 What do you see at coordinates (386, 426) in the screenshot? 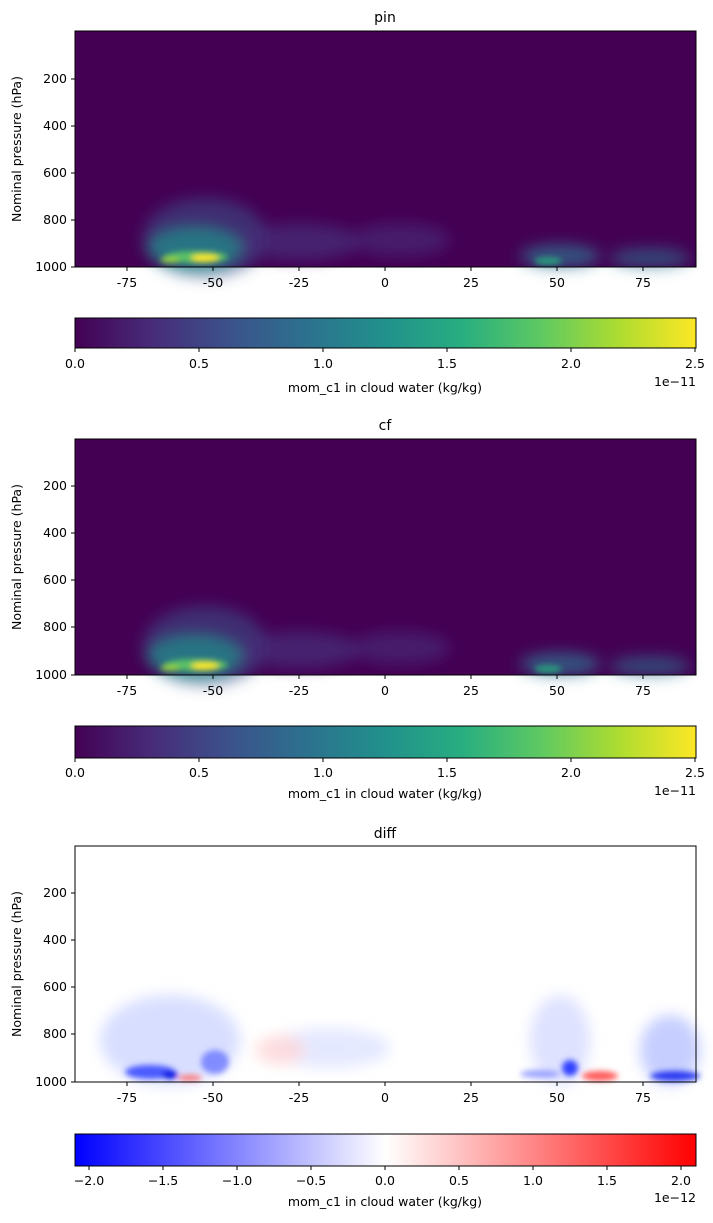
I see `panel-title: cf` at bounding box center [386, 426].